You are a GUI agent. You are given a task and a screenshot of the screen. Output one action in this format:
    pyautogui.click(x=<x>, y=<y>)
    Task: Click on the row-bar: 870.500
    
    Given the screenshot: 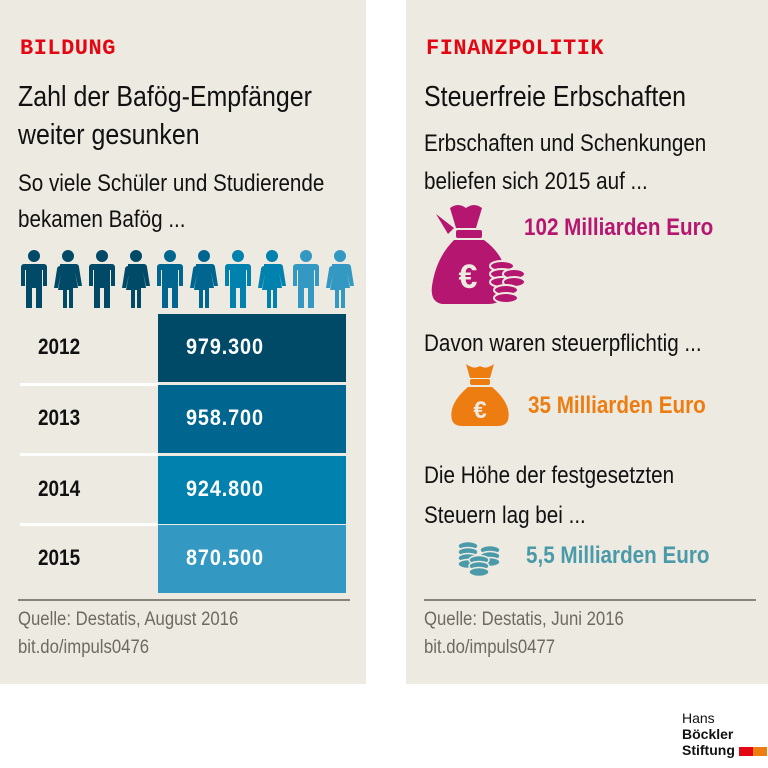 What is the action you would take?
    pyautogui.click(x=252, y=559)
    